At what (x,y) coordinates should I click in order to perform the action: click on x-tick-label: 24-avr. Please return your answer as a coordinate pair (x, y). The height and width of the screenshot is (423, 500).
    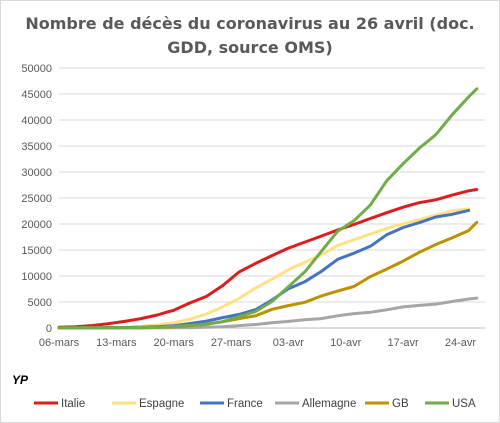
    Looking at the image, I should click on (461, 343).